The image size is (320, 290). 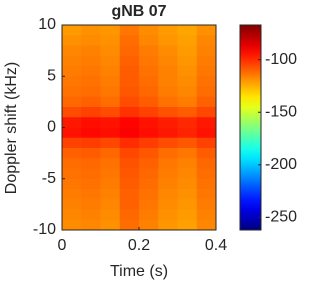 I want to click on y-tick-label: -5, so click(x=49, y=178).